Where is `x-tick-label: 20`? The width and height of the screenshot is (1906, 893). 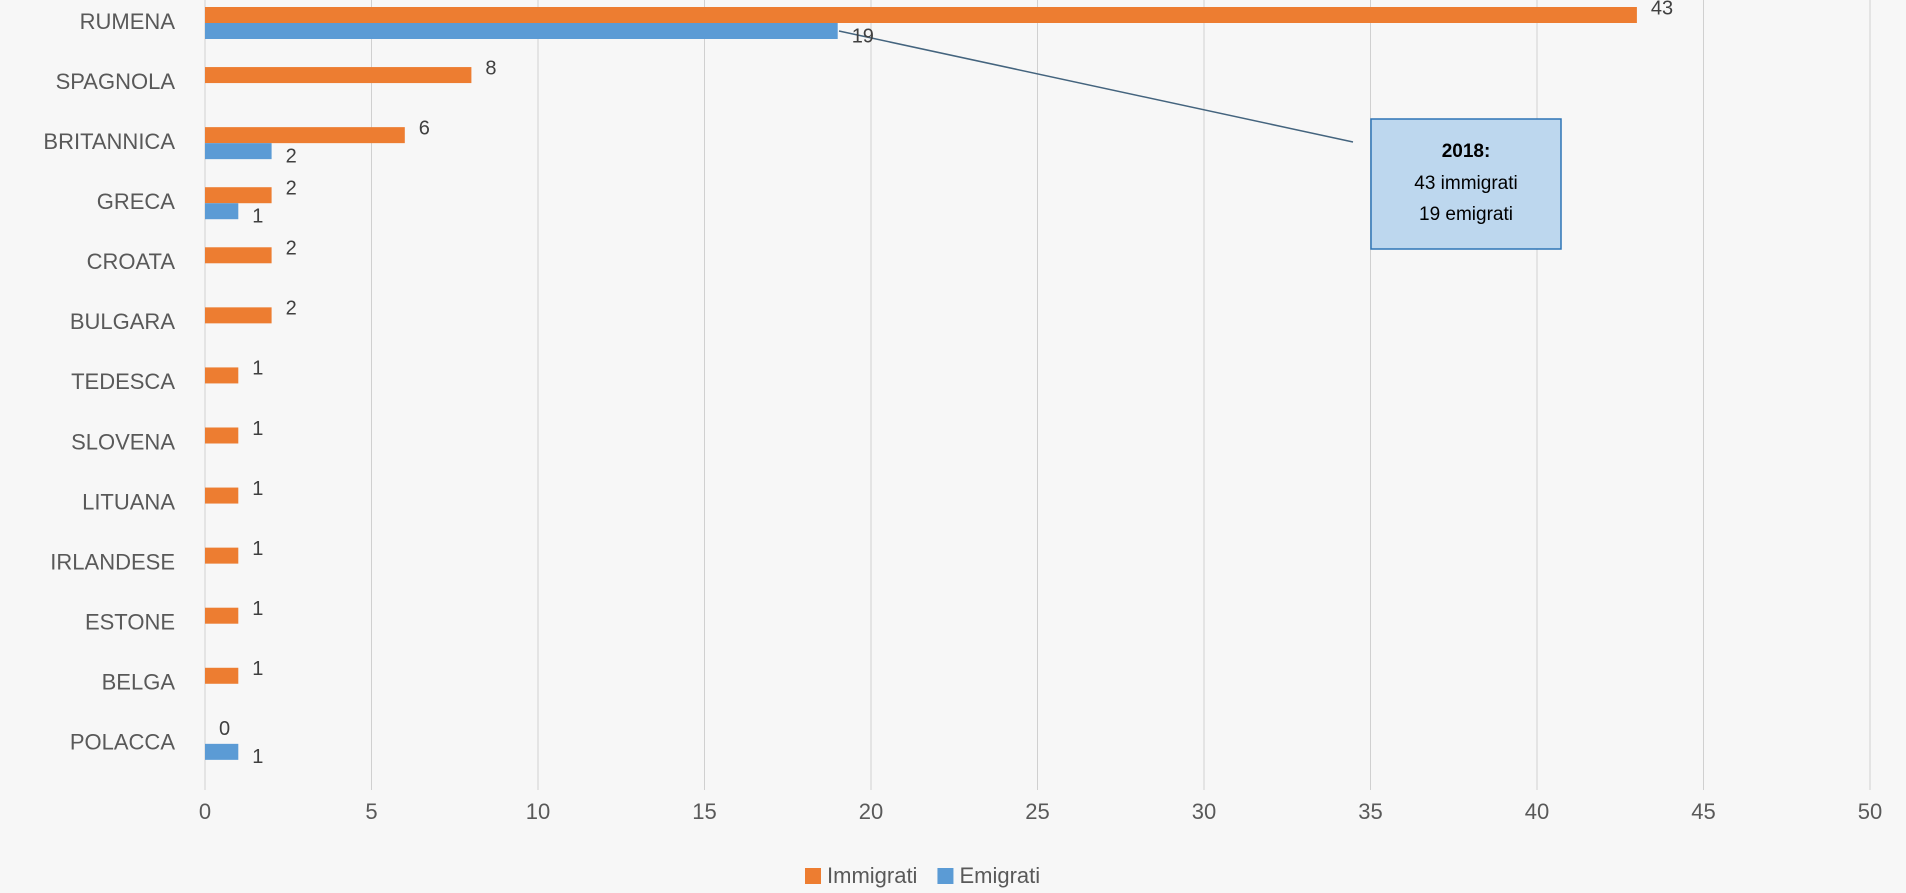 x-tick-label: 20 is located at coordinates (871, 811).